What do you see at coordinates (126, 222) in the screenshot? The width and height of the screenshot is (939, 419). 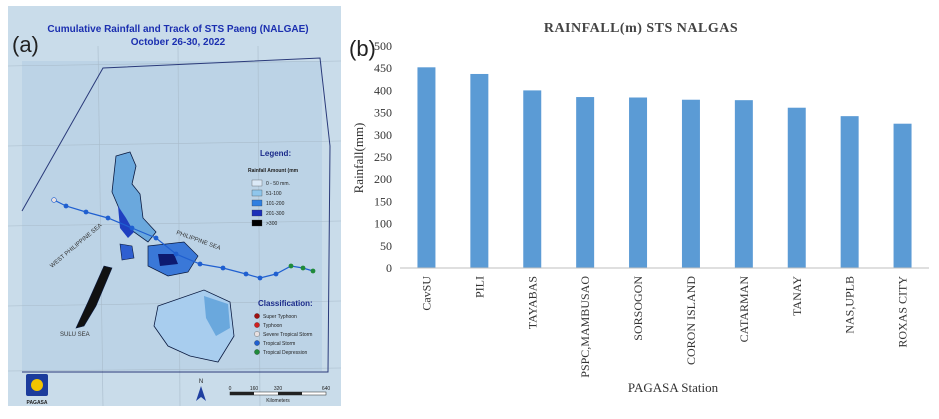 I see `luzon-heavy-rain` at bounding box center [126, 222].